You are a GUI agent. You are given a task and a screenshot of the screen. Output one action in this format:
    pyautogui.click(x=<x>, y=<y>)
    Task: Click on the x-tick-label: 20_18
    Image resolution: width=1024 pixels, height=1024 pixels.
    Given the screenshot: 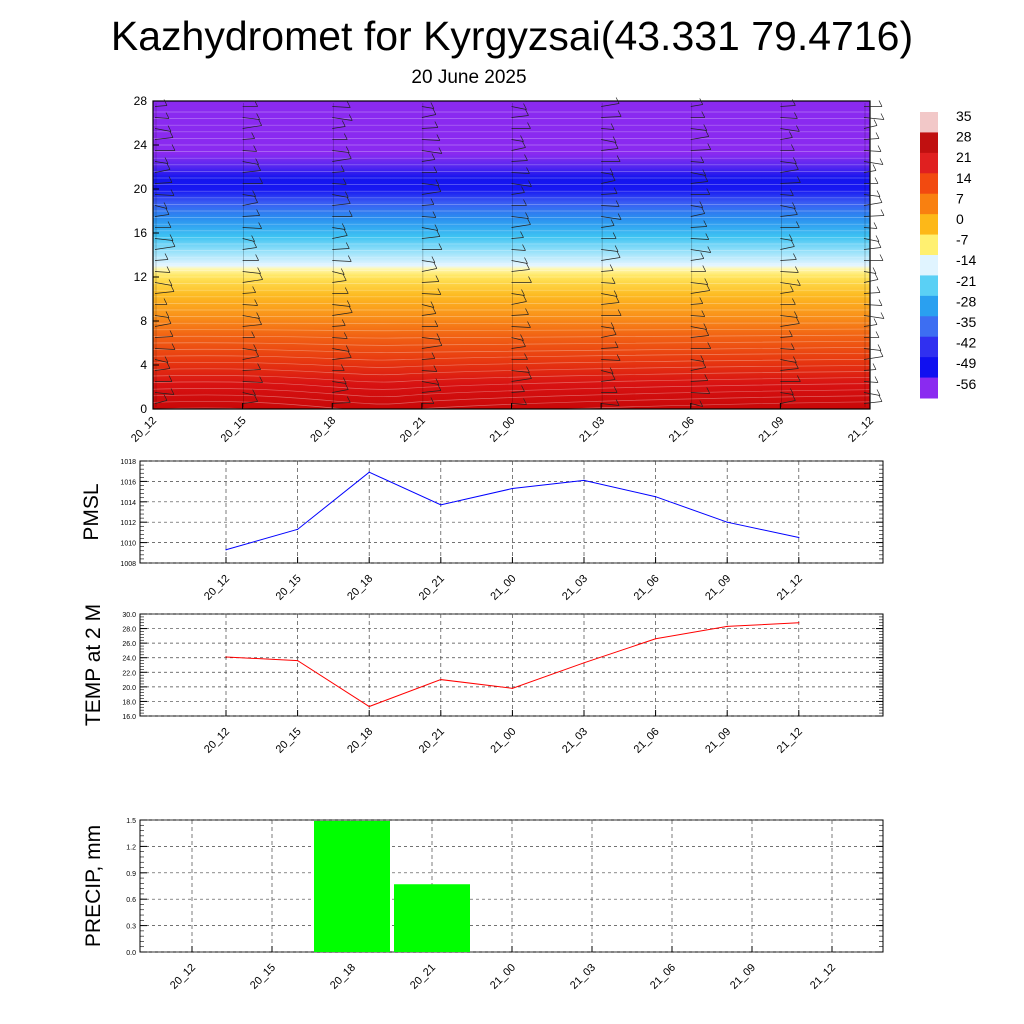 What is the action you would take?
    pyautogui.click(x=360, y=588)
    